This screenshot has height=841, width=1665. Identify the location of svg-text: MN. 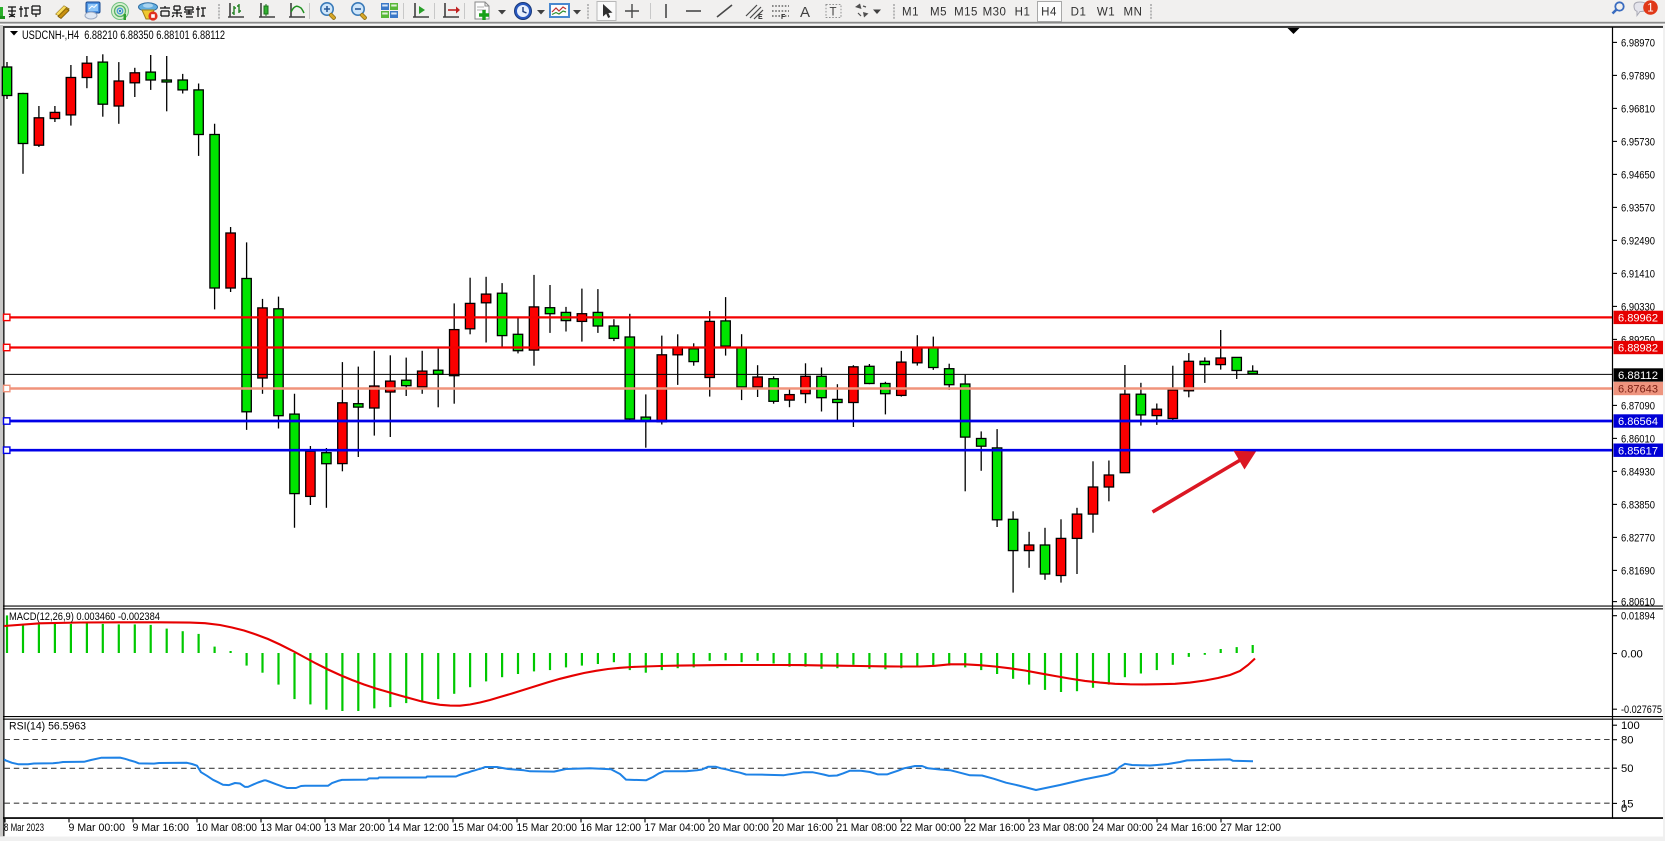
(1133, 13).